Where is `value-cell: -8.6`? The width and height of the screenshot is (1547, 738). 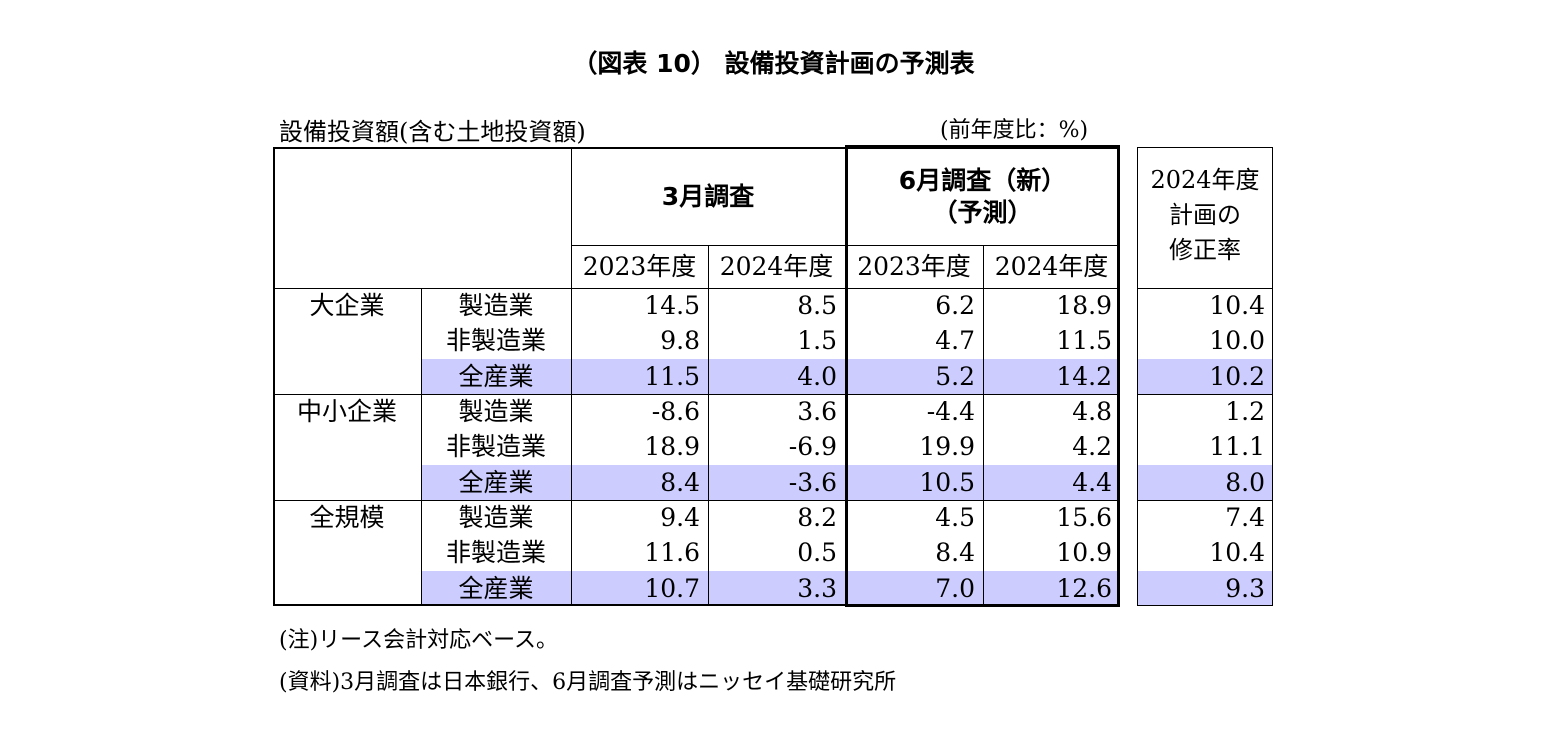 value-cell: -8.6 is located at coordinates (675, 411).